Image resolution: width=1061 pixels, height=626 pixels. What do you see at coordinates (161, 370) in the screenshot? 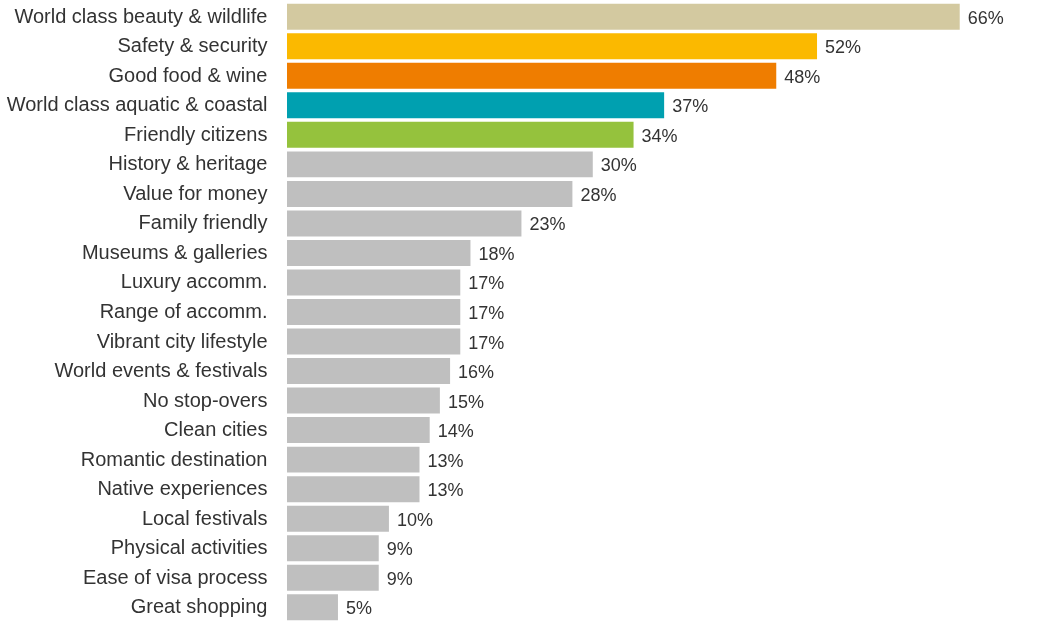
I see `y-tick-label: World events & festivals` at bounding box center [161, 370].